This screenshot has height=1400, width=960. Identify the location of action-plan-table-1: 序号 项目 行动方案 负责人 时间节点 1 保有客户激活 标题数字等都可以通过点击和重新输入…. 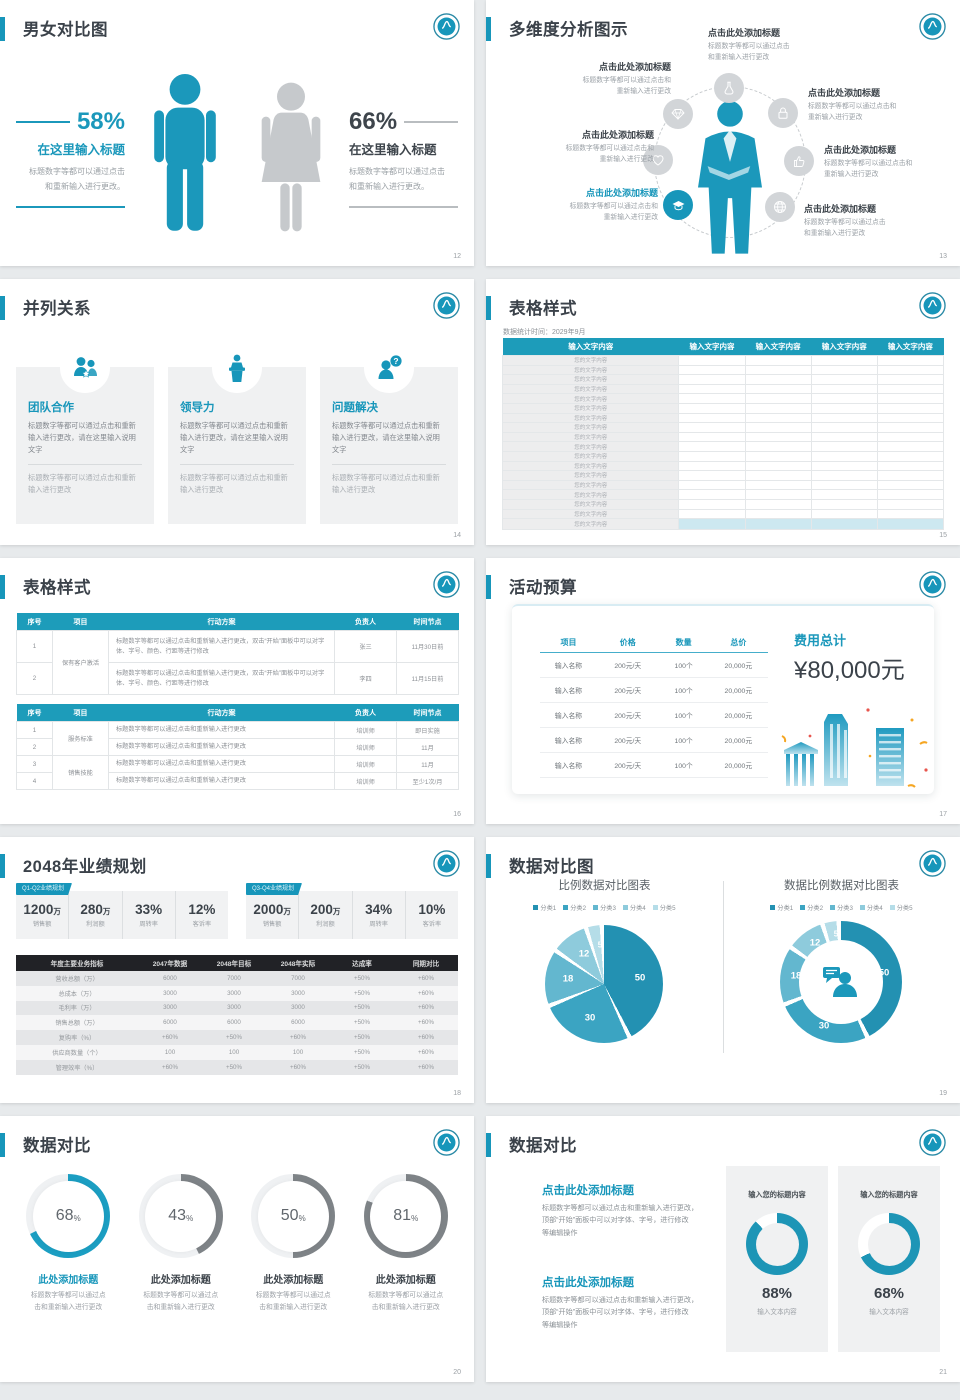
(237, 654).